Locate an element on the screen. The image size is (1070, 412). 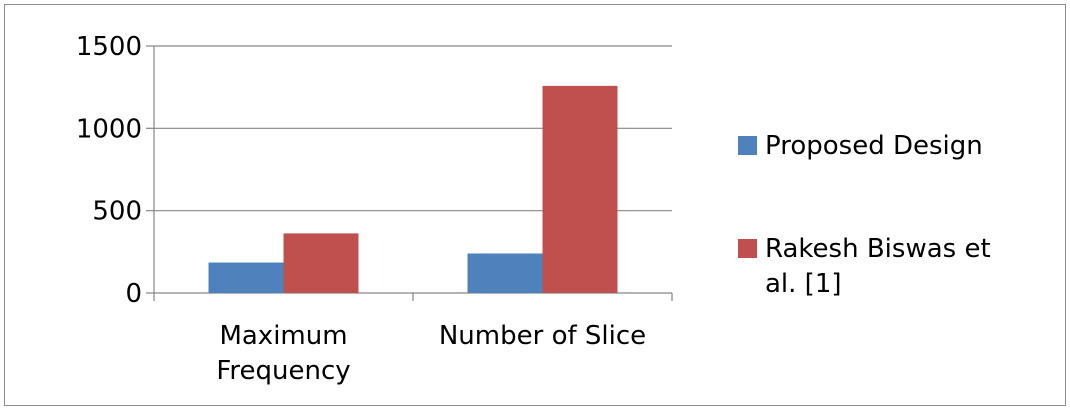
y-tick-label: 1000 is located at coordinates (109, 129).